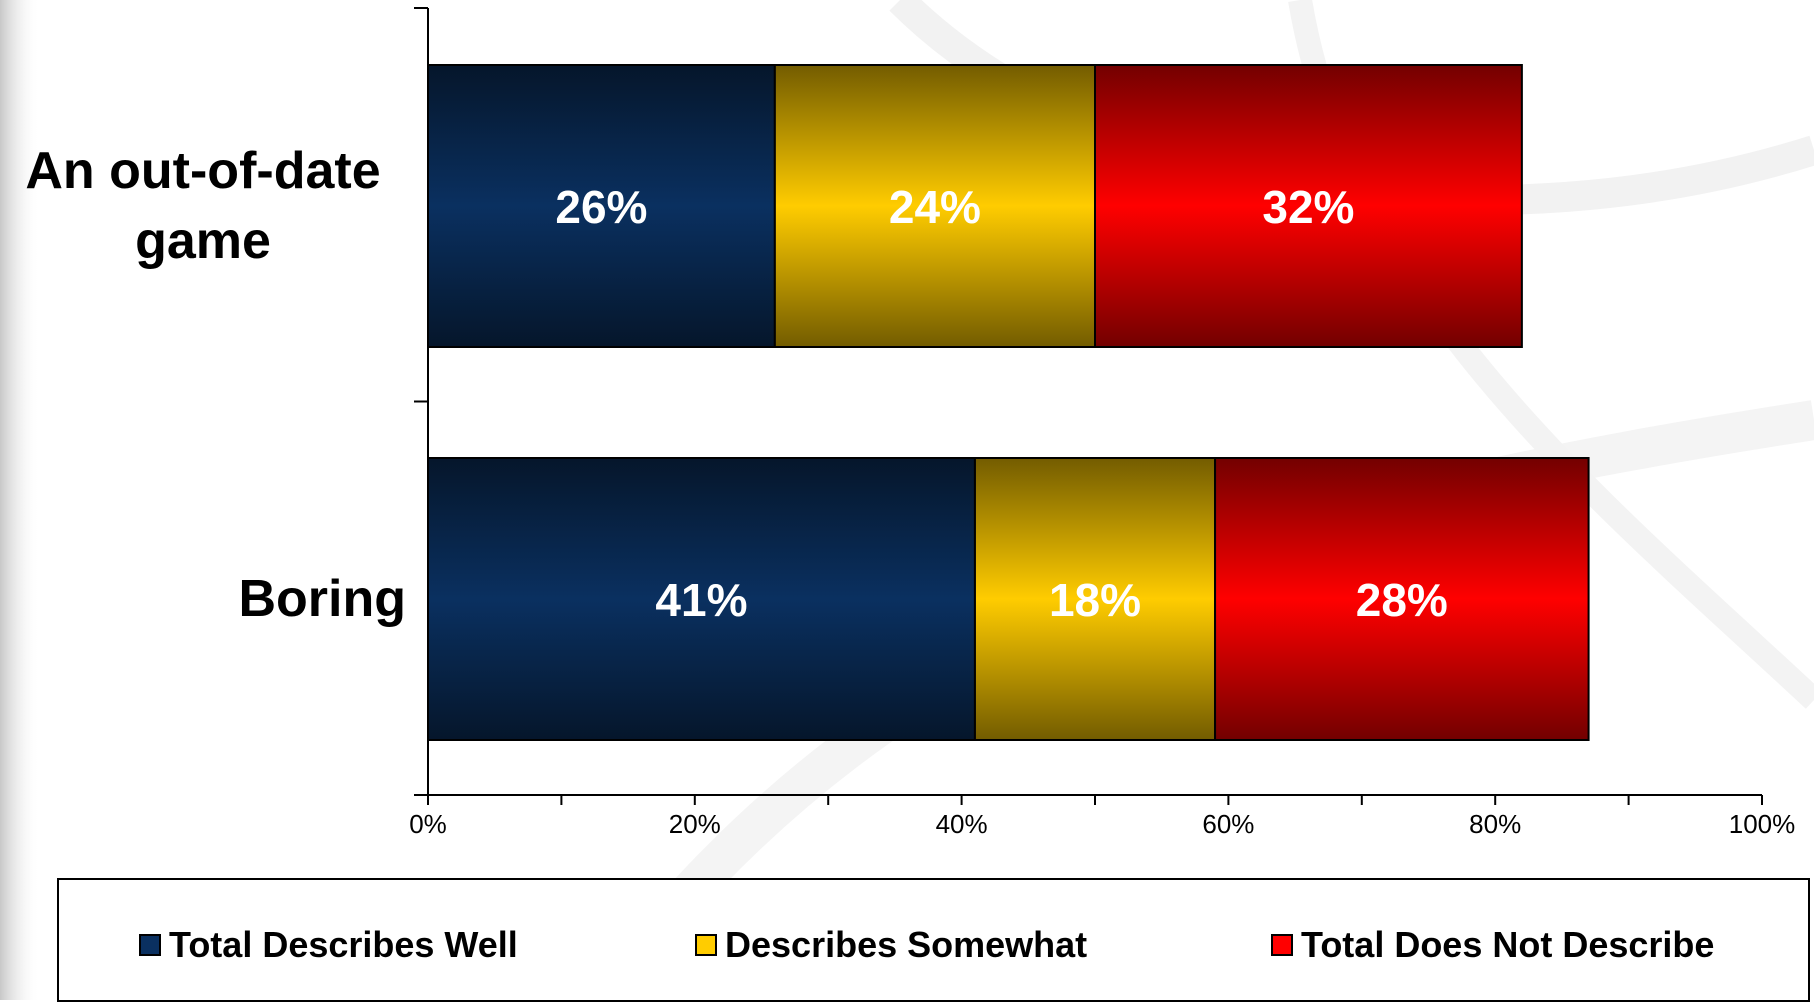 Image resolution: width=1814 pixels, height=1002 pixels. Describe the element at coordinates (203, 599) in the screenshot. I see `category-label: Boring` at that location.